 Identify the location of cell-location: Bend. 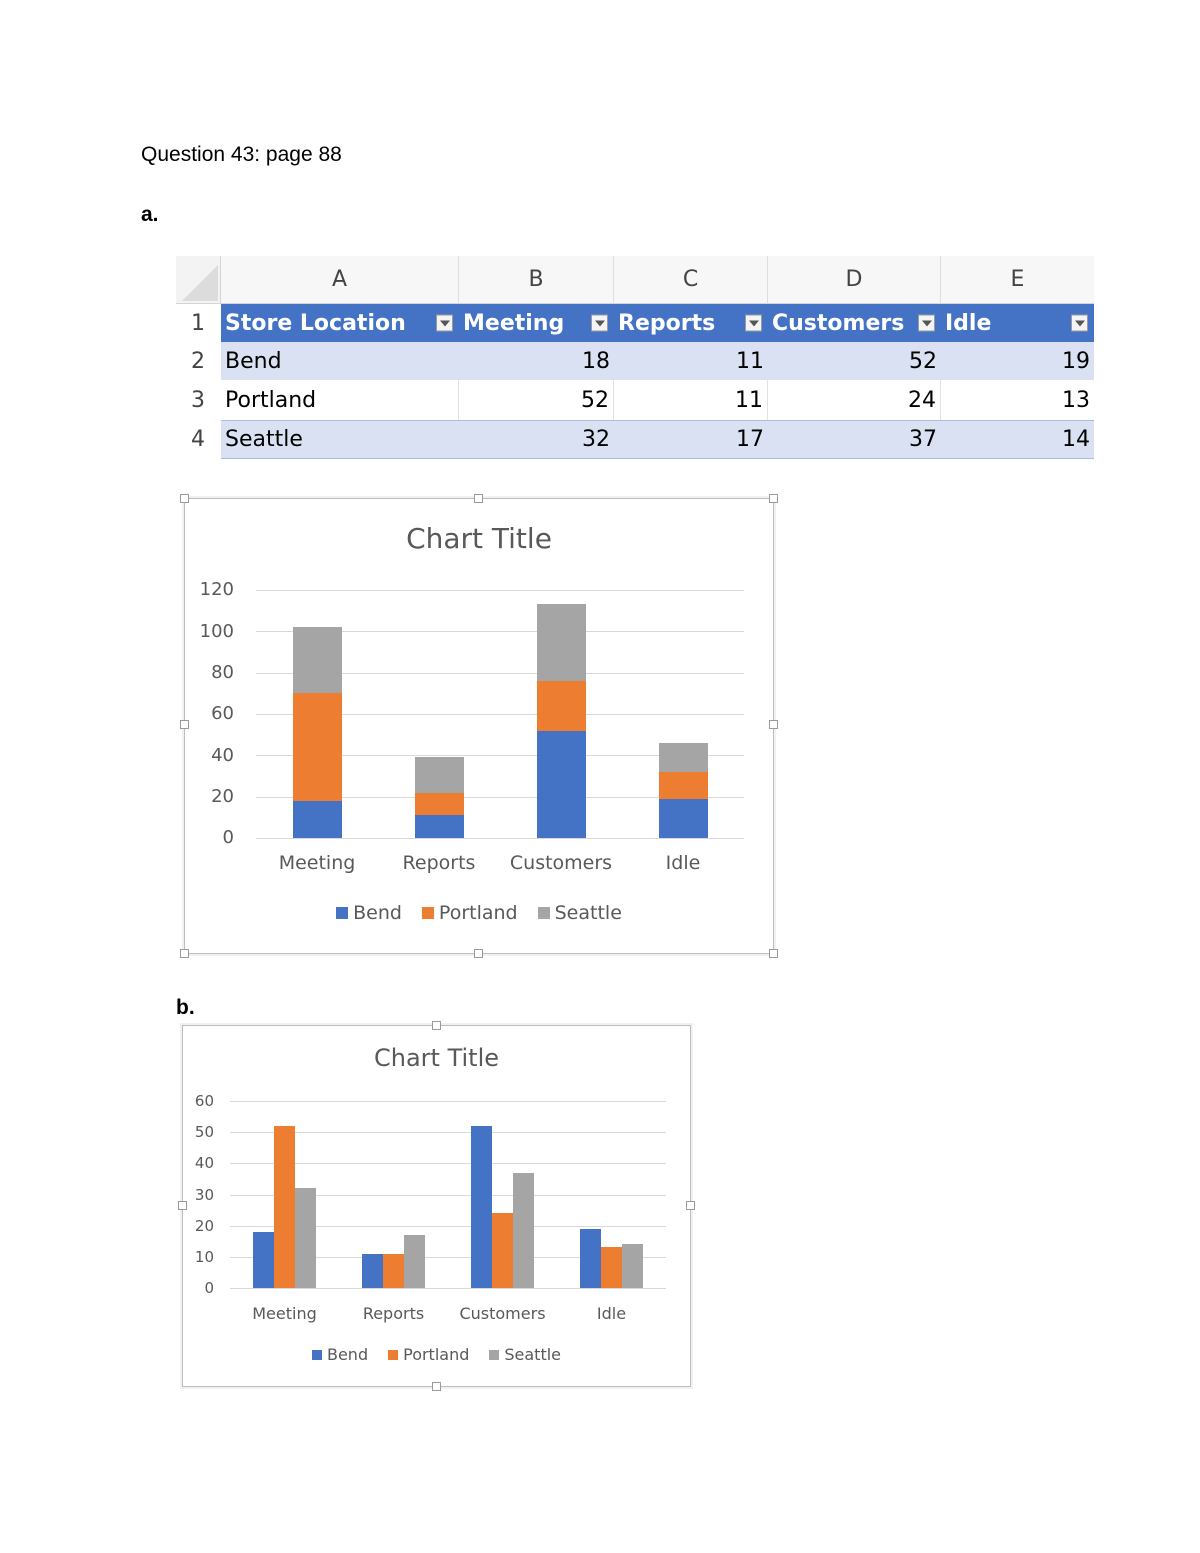
(253, 361).